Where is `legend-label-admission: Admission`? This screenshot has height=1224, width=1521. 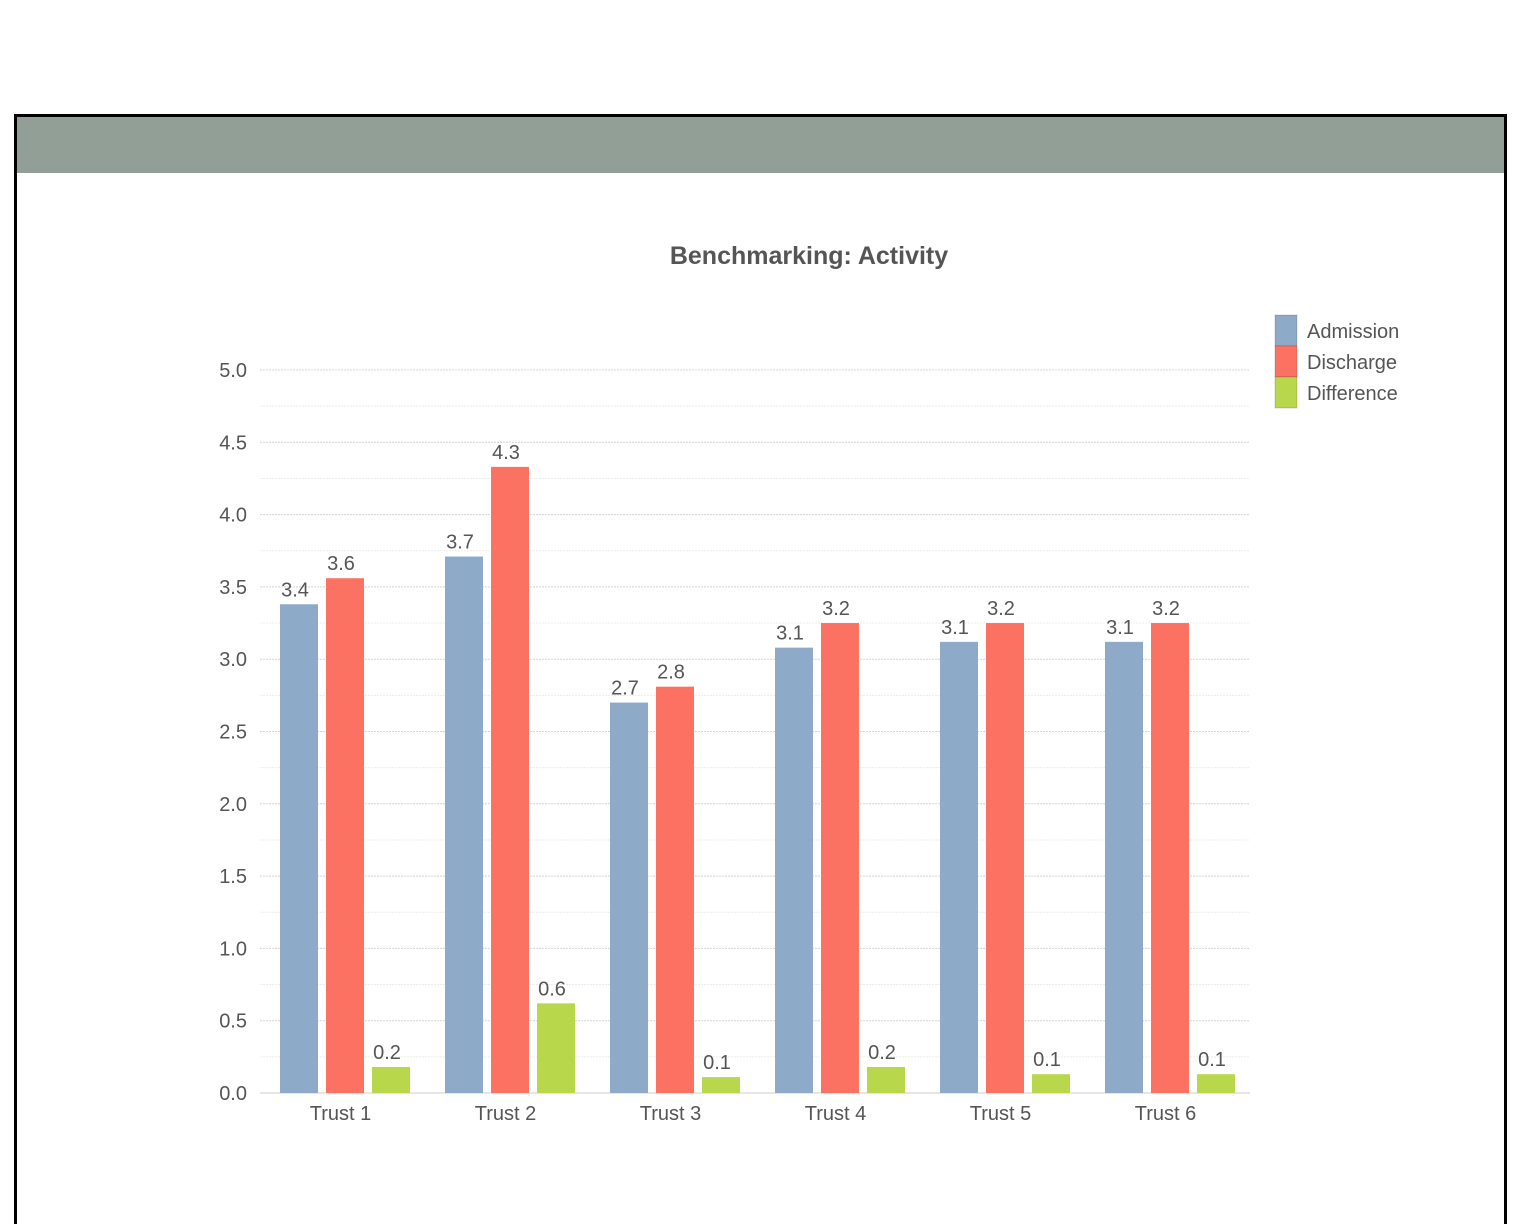
legend-label-admission: Admission is located at coordinates (1353, 332).